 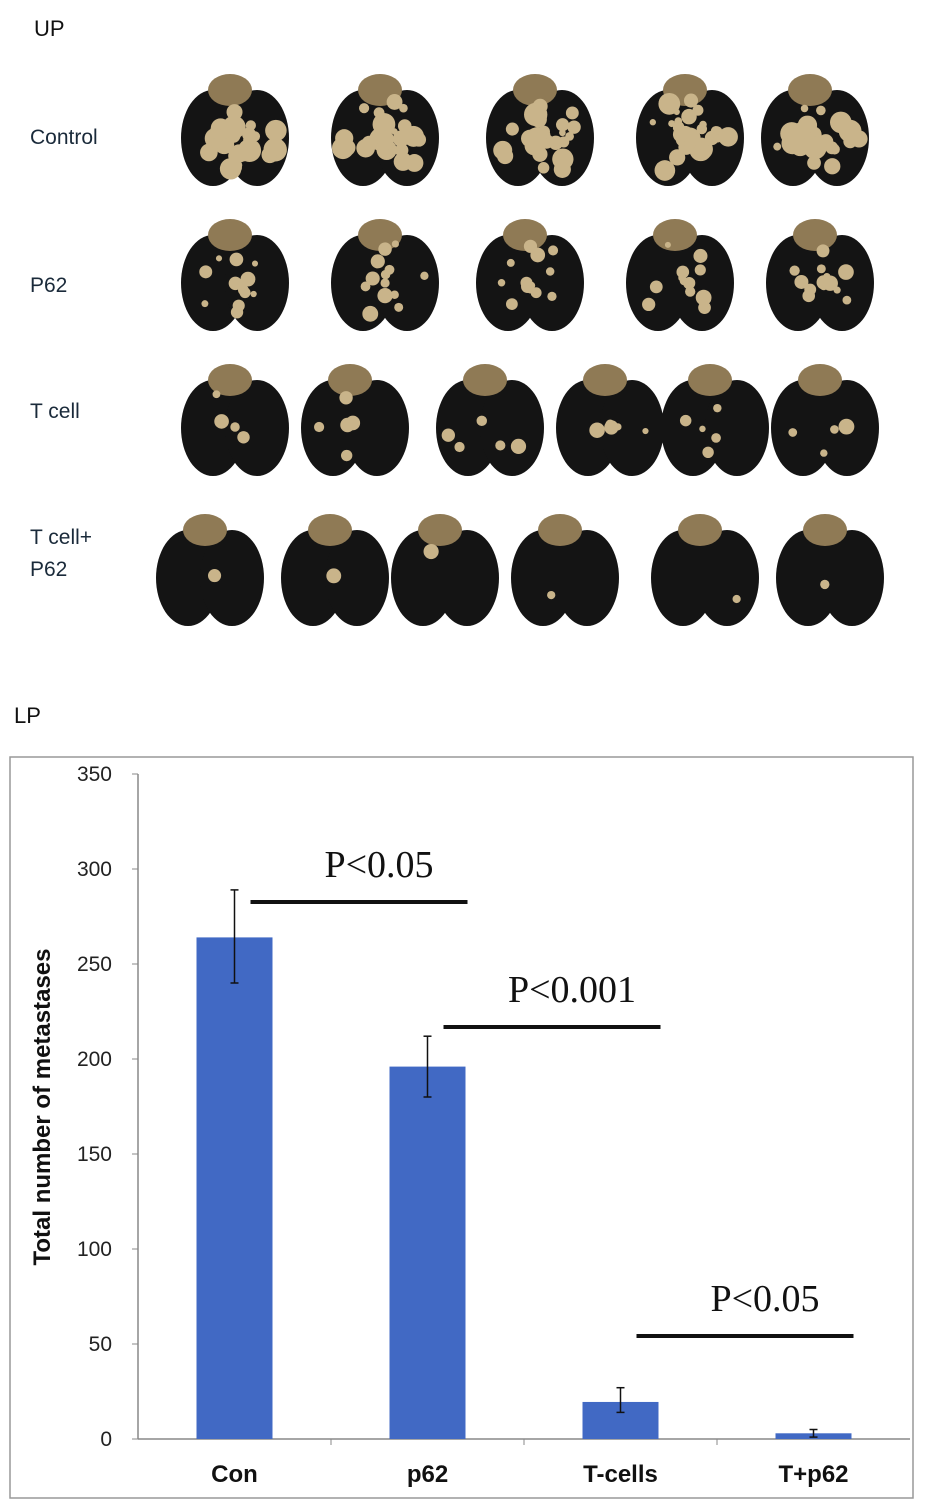 I want to click on x-tick-label: T+p62, so click(x=813, y=1474).